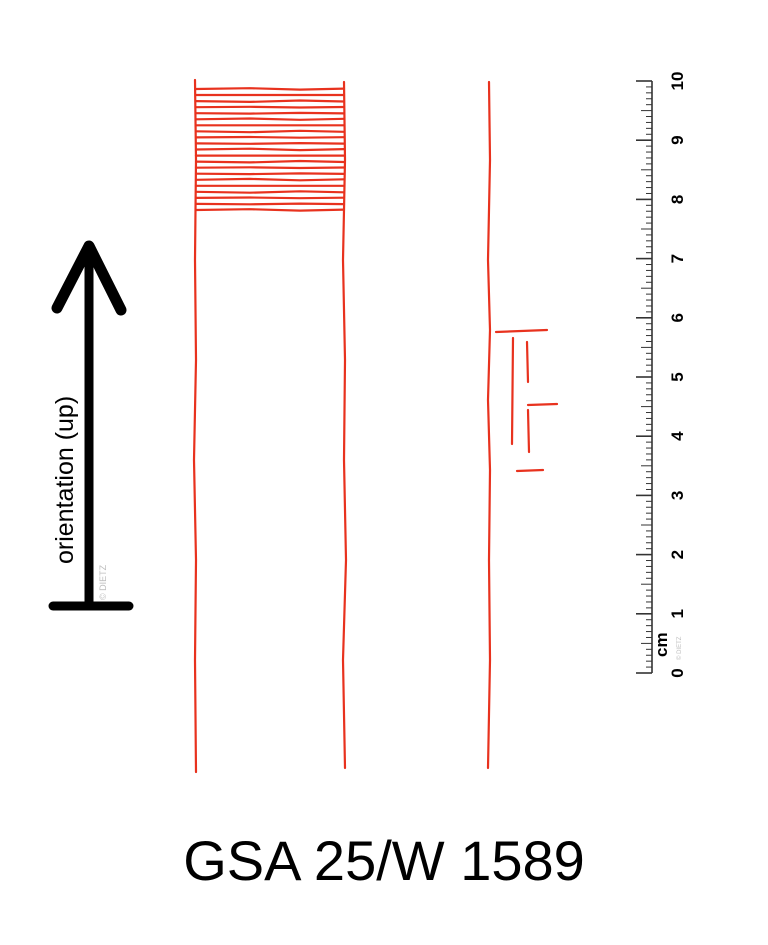 This screenshot has height=945, width=768. Describe the element at coordinates (679, 648) in the screenshot. I see `scale-copyright: © DIETZ` at that location.